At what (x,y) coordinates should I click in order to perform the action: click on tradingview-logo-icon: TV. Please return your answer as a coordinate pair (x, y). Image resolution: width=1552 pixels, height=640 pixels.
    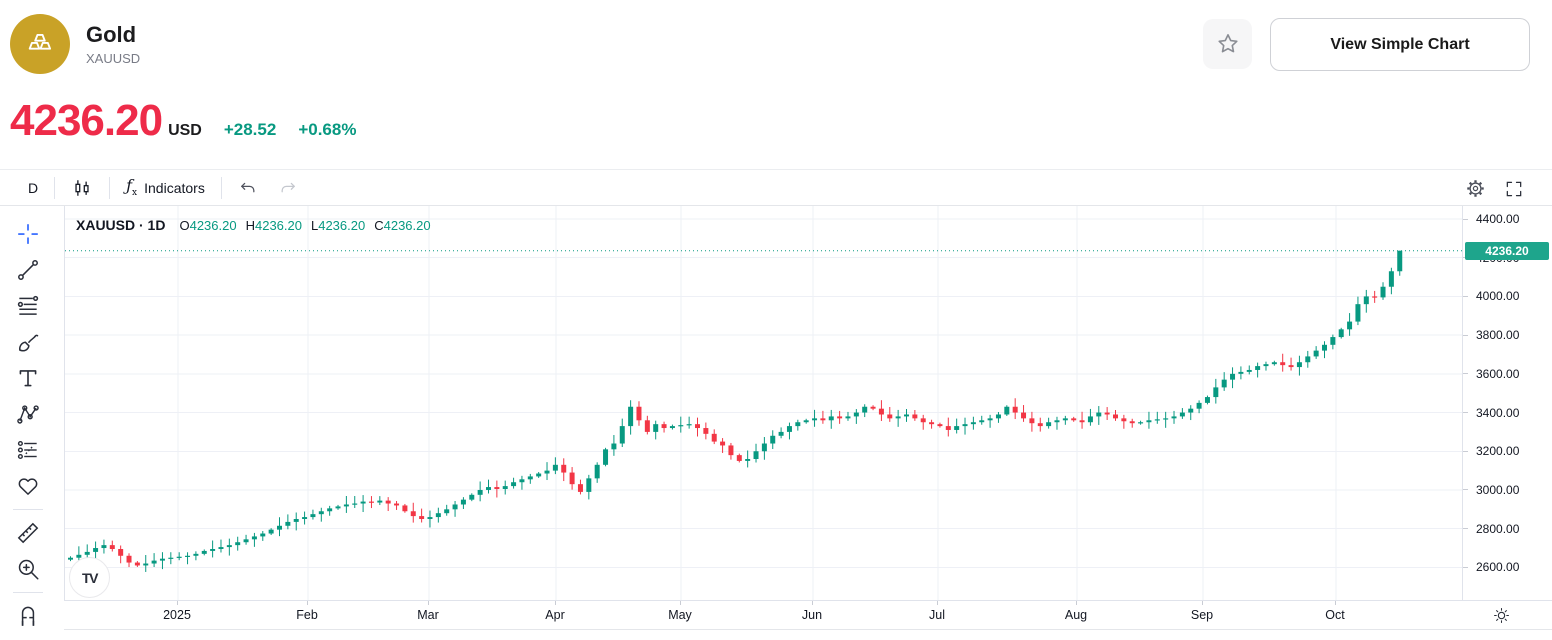
    Looking at the image, I should click on (90, 577).